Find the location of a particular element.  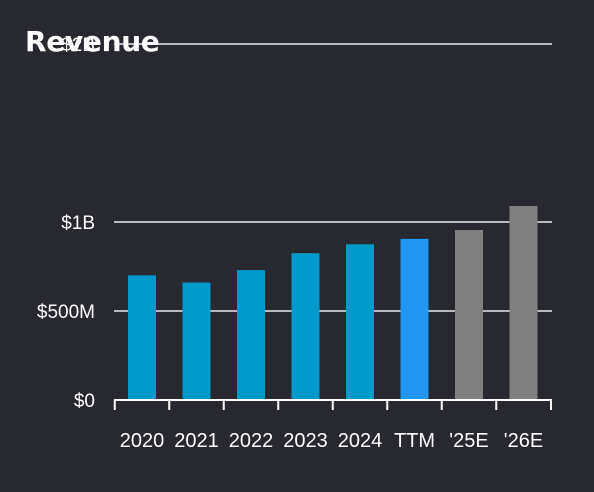

y-tick-label: $0 is located at coordinates (84, 401).